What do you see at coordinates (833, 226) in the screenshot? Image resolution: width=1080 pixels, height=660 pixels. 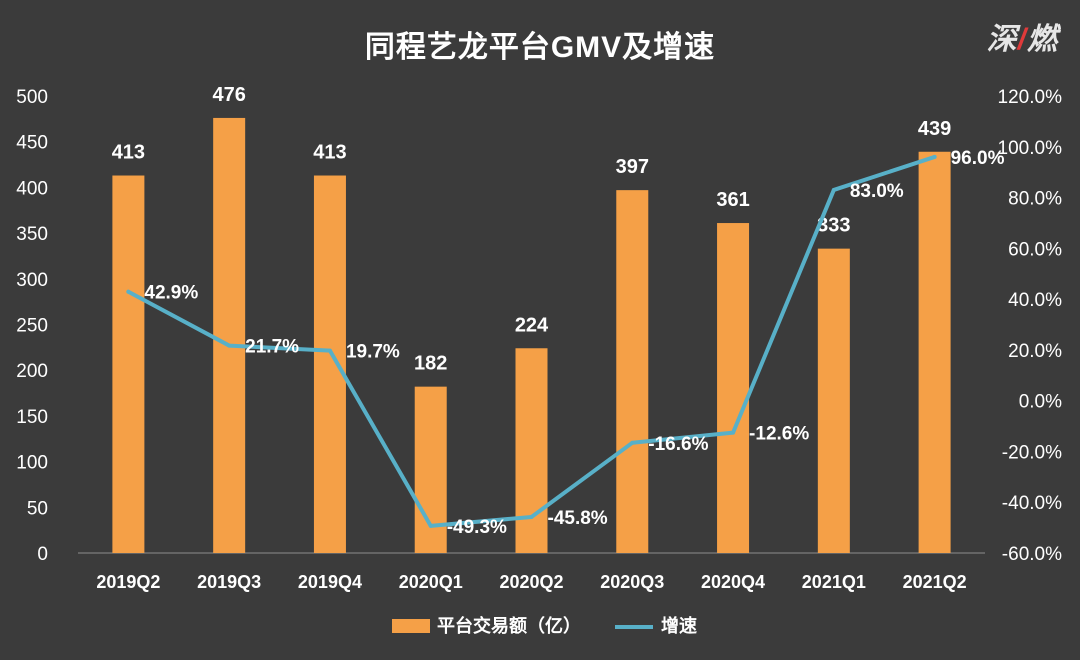 I see `bar-value-label: 333` at bounding box center [833, 226].